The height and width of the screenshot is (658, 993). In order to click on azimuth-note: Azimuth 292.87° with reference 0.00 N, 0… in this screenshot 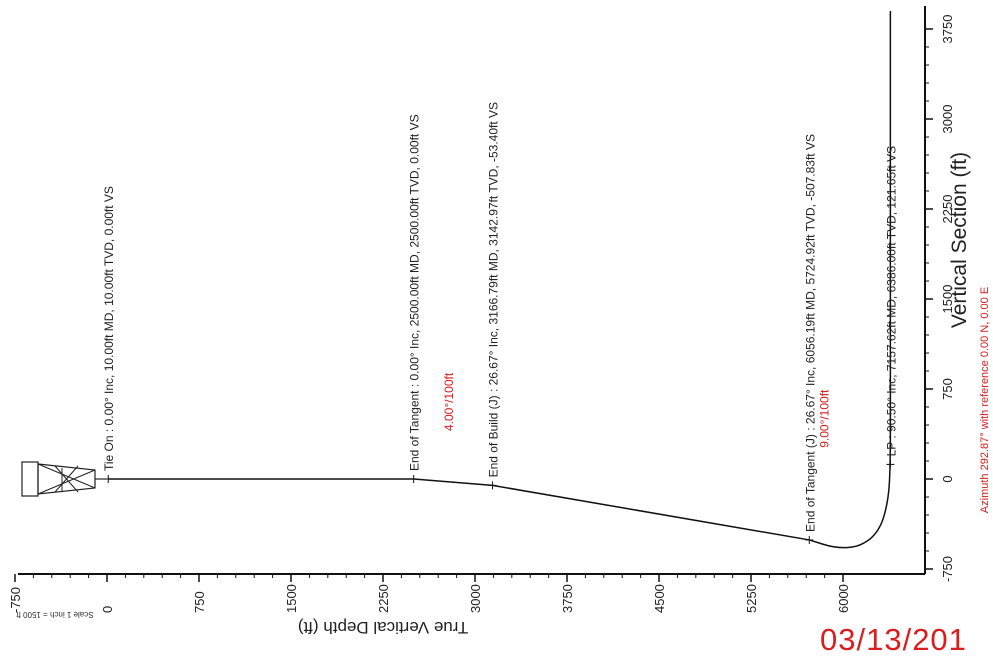, I will do `click(985, 400)`.